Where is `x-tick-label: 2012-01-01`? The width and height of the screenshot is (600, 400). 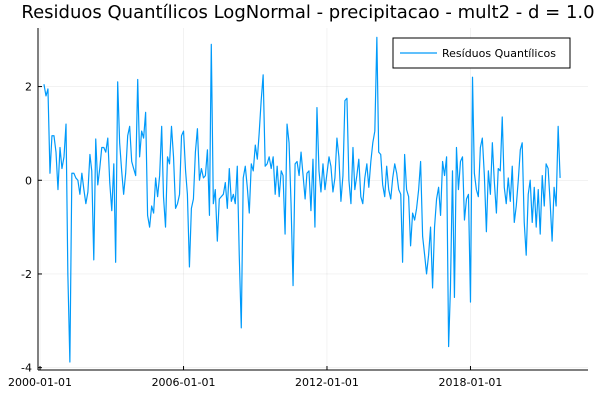
x-tick-label: 2012-01-01 is located at coordinates (327, 382).